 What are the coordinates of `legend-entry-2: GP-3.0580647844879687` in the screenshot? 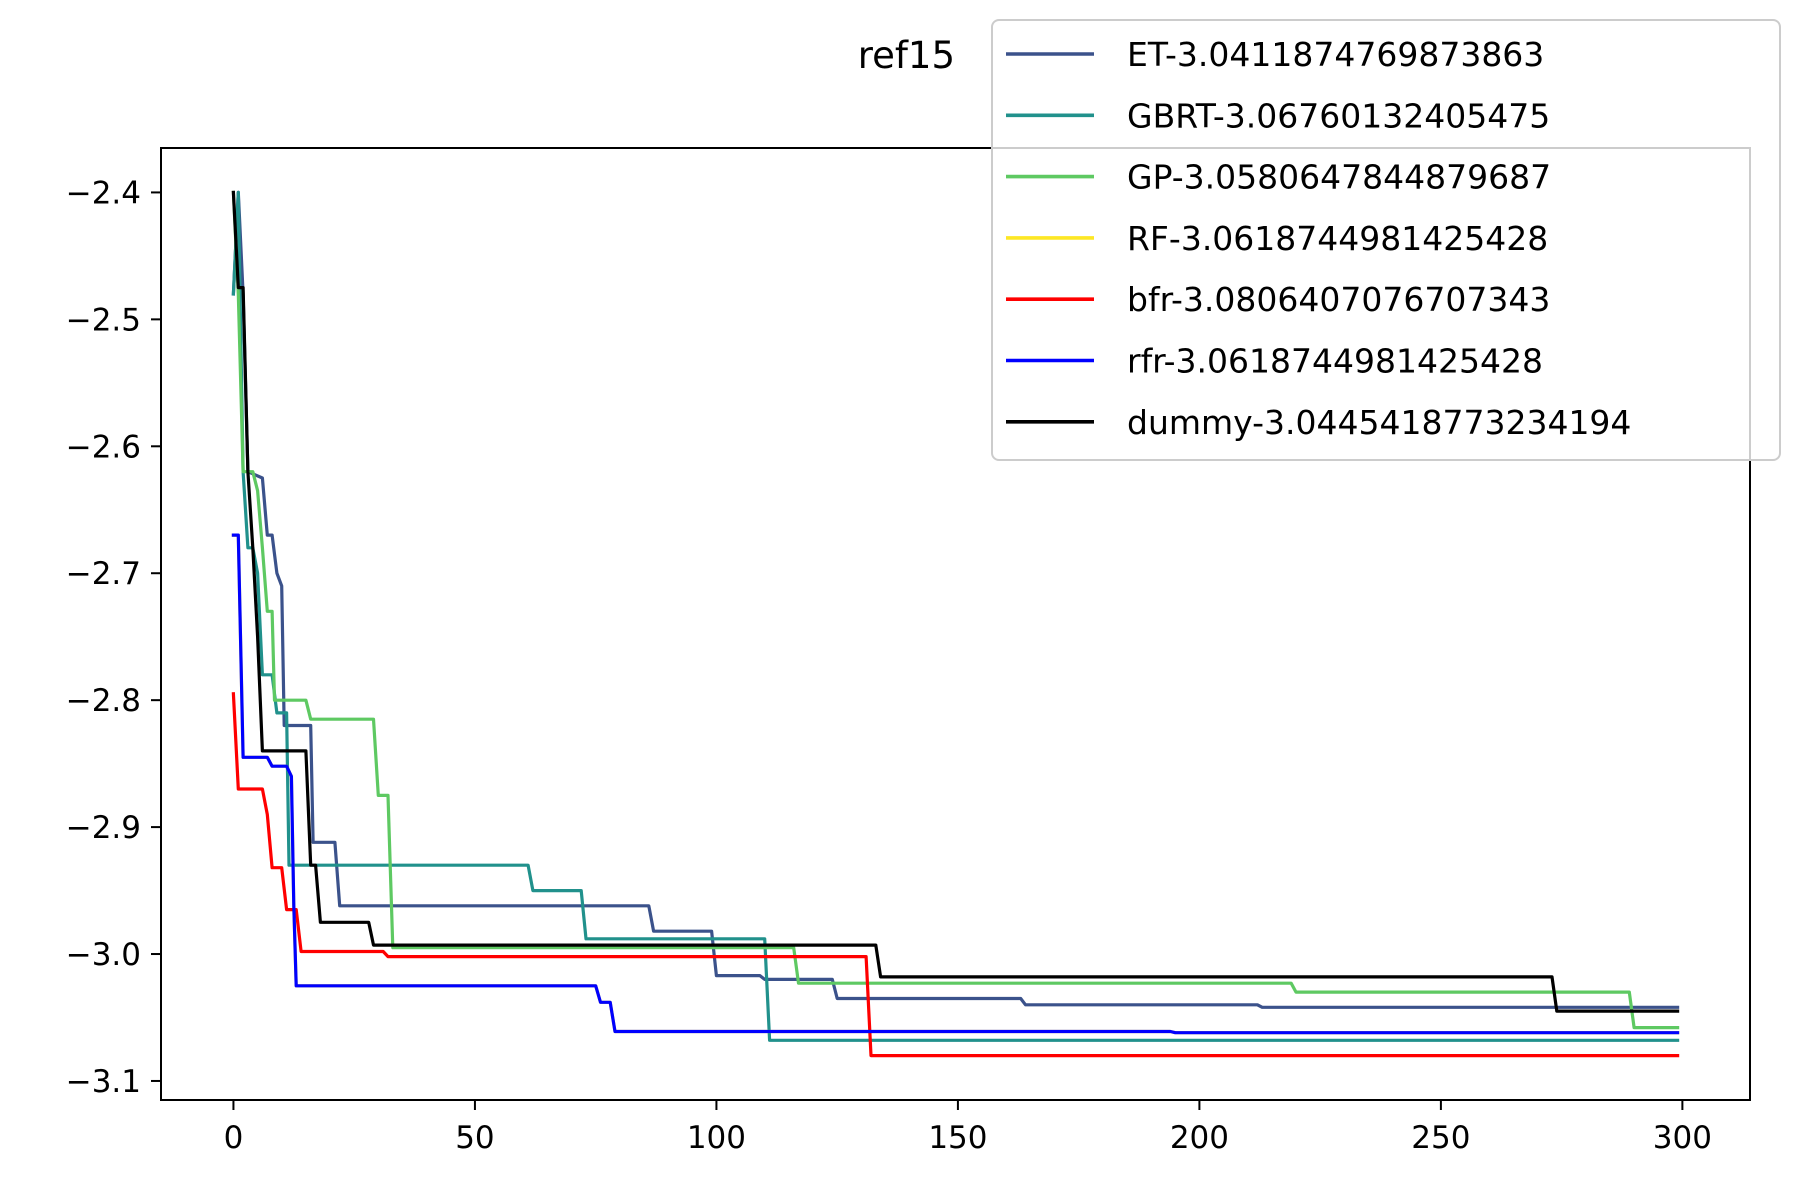 It's located at (1278, 177).